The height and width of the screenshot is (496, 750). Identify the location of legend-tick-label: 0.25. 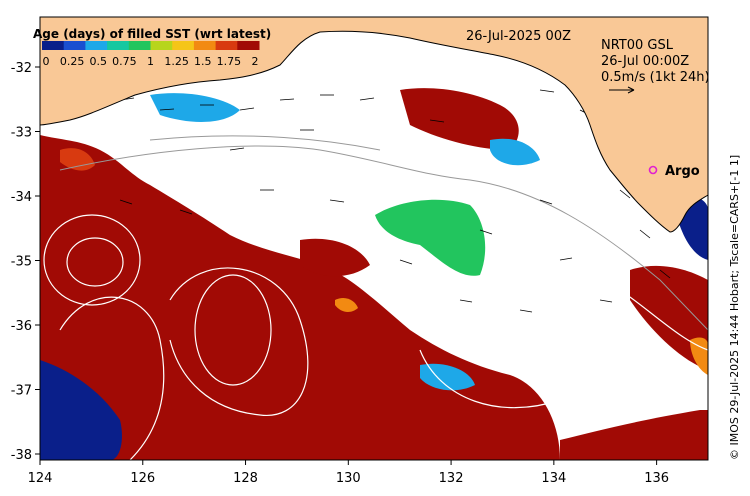
(72, 61).